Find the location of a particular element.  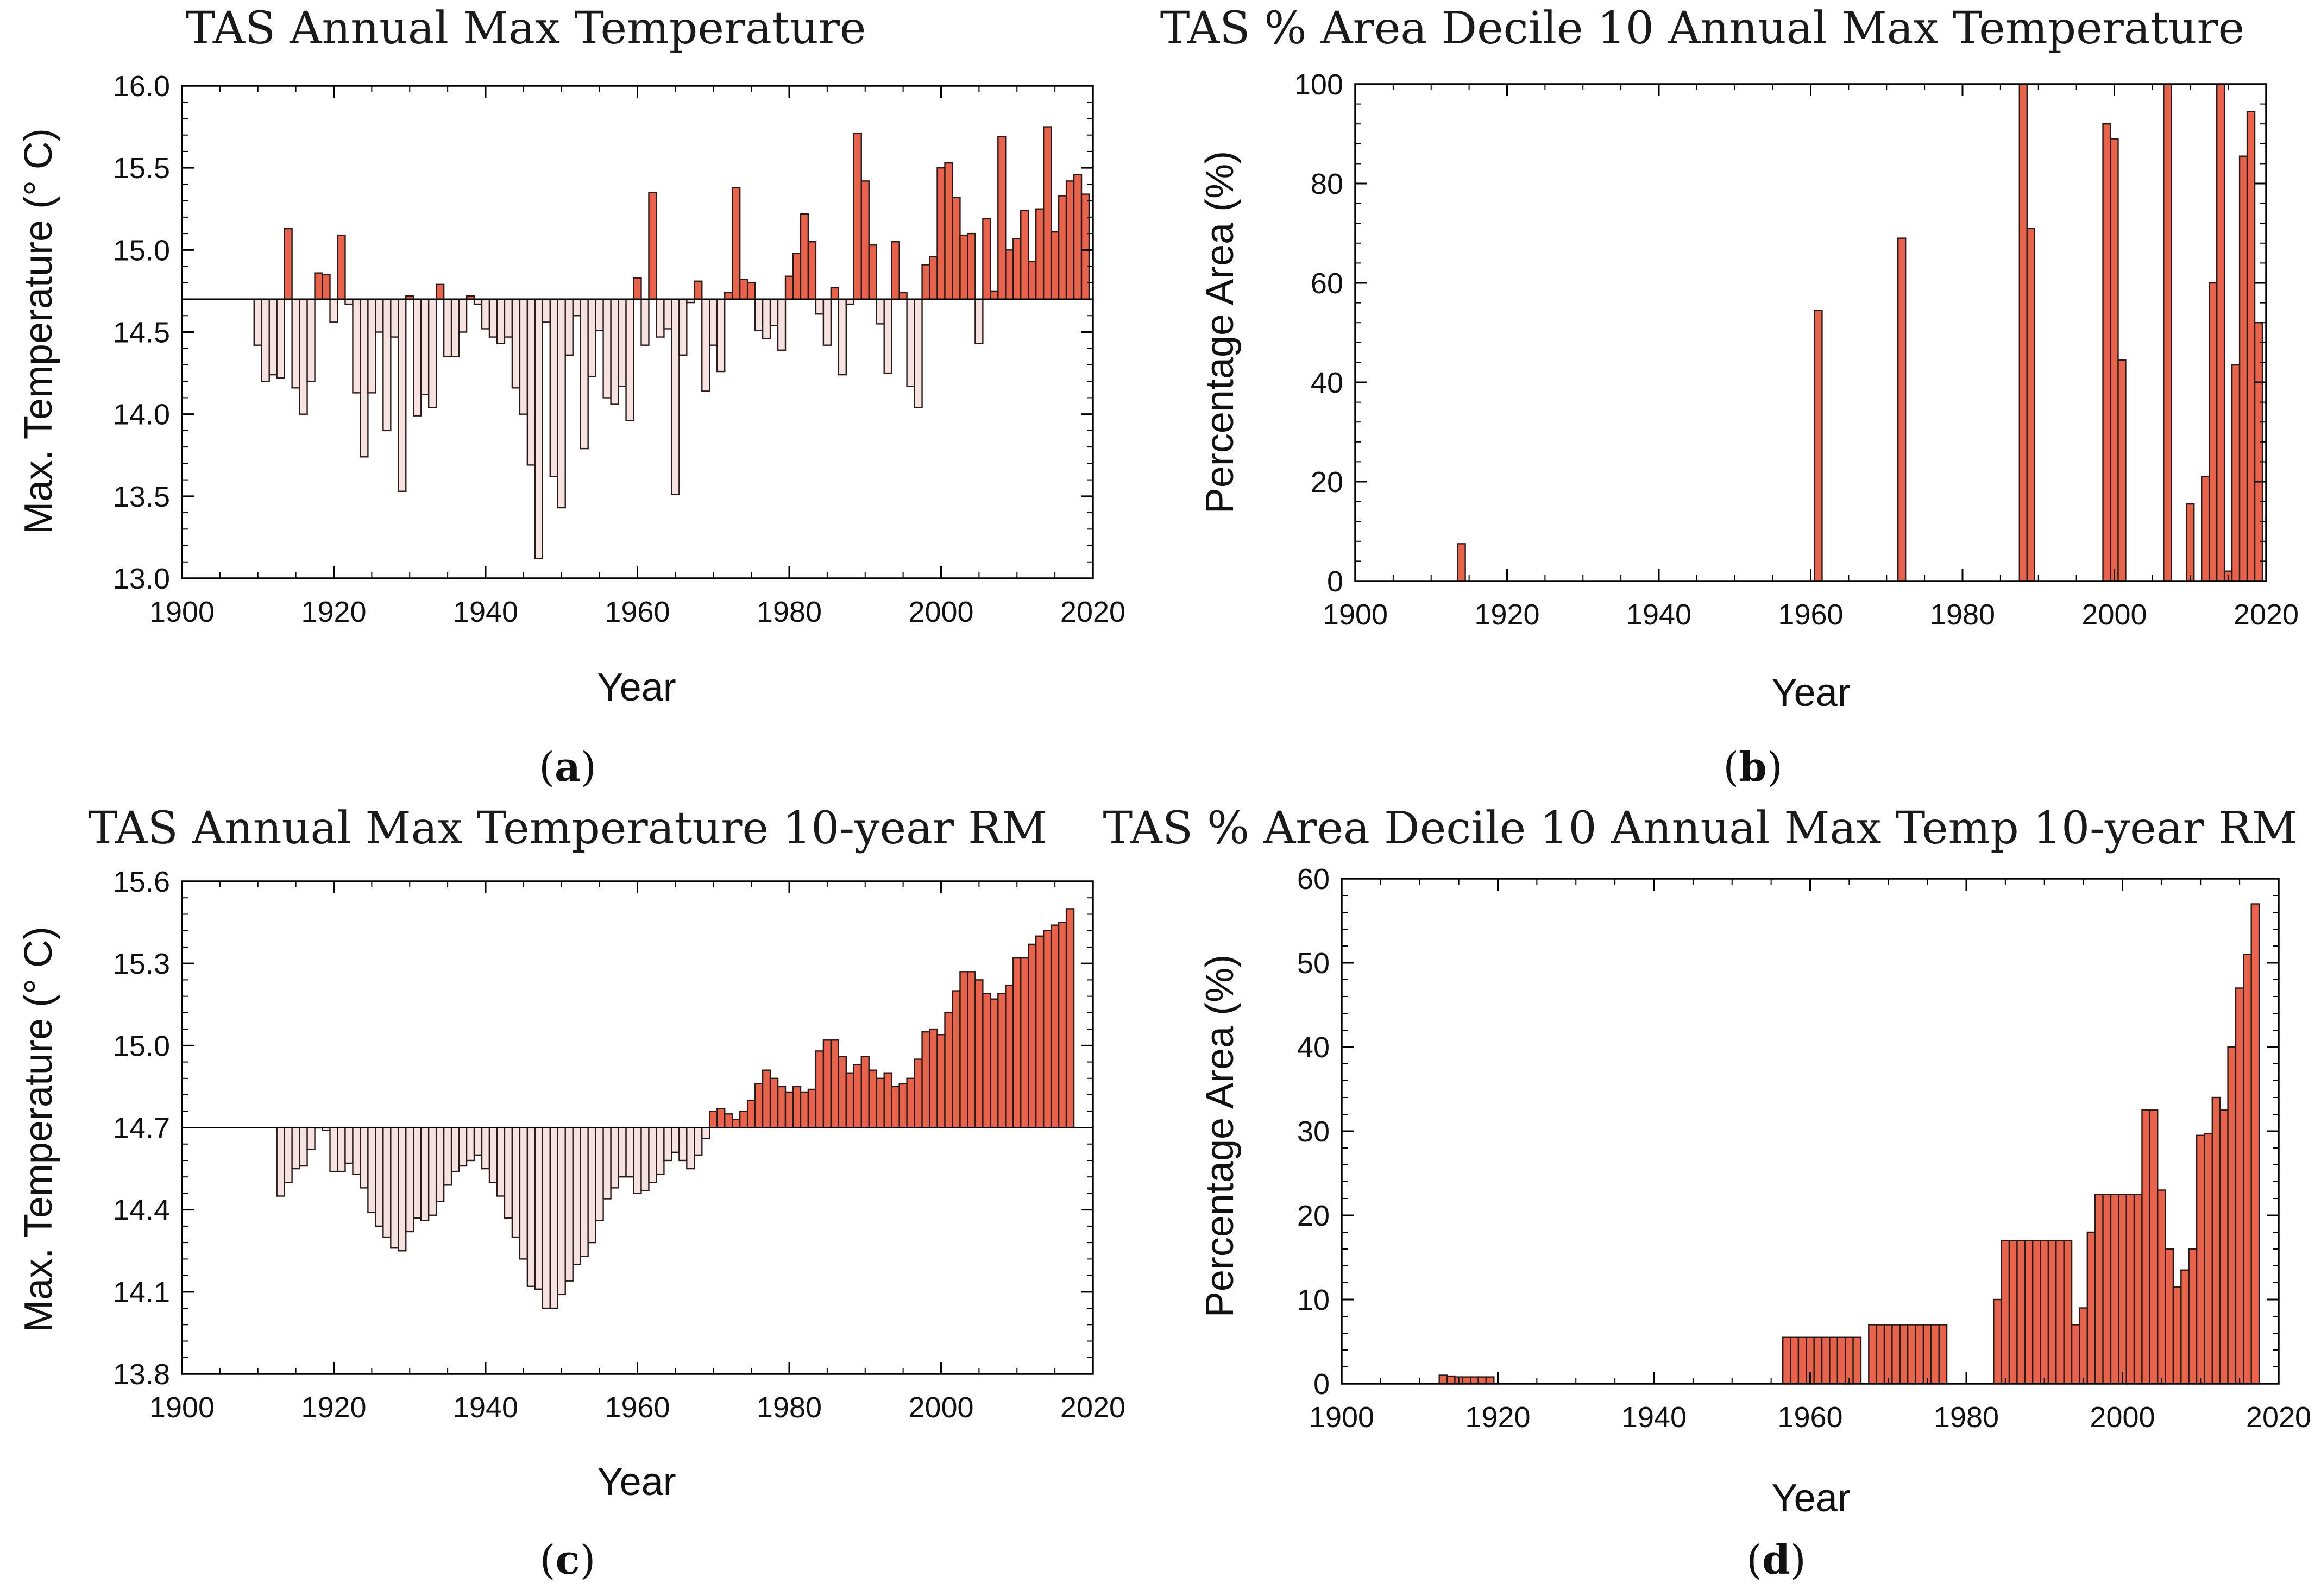

bar-1998 is located at coordinates (925, 1079).